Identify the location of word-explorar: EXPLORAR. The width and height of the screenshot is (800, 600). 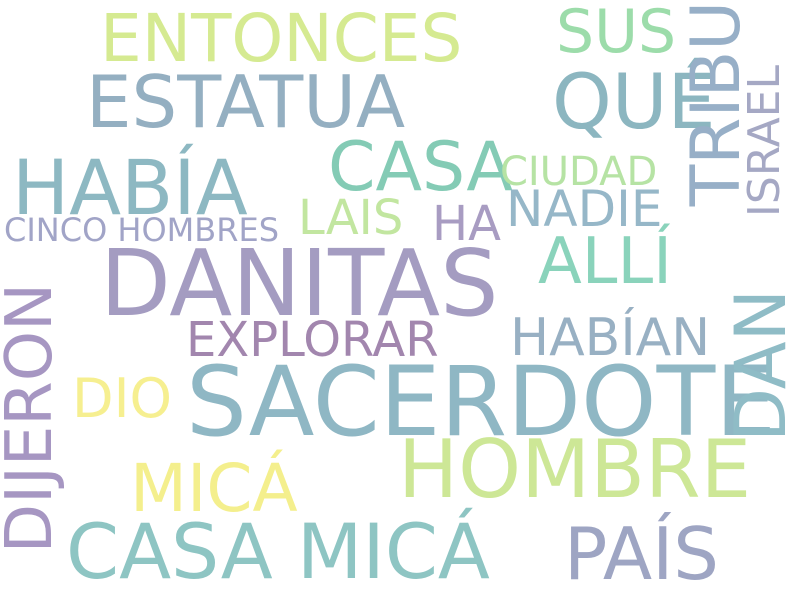
(312, 340).